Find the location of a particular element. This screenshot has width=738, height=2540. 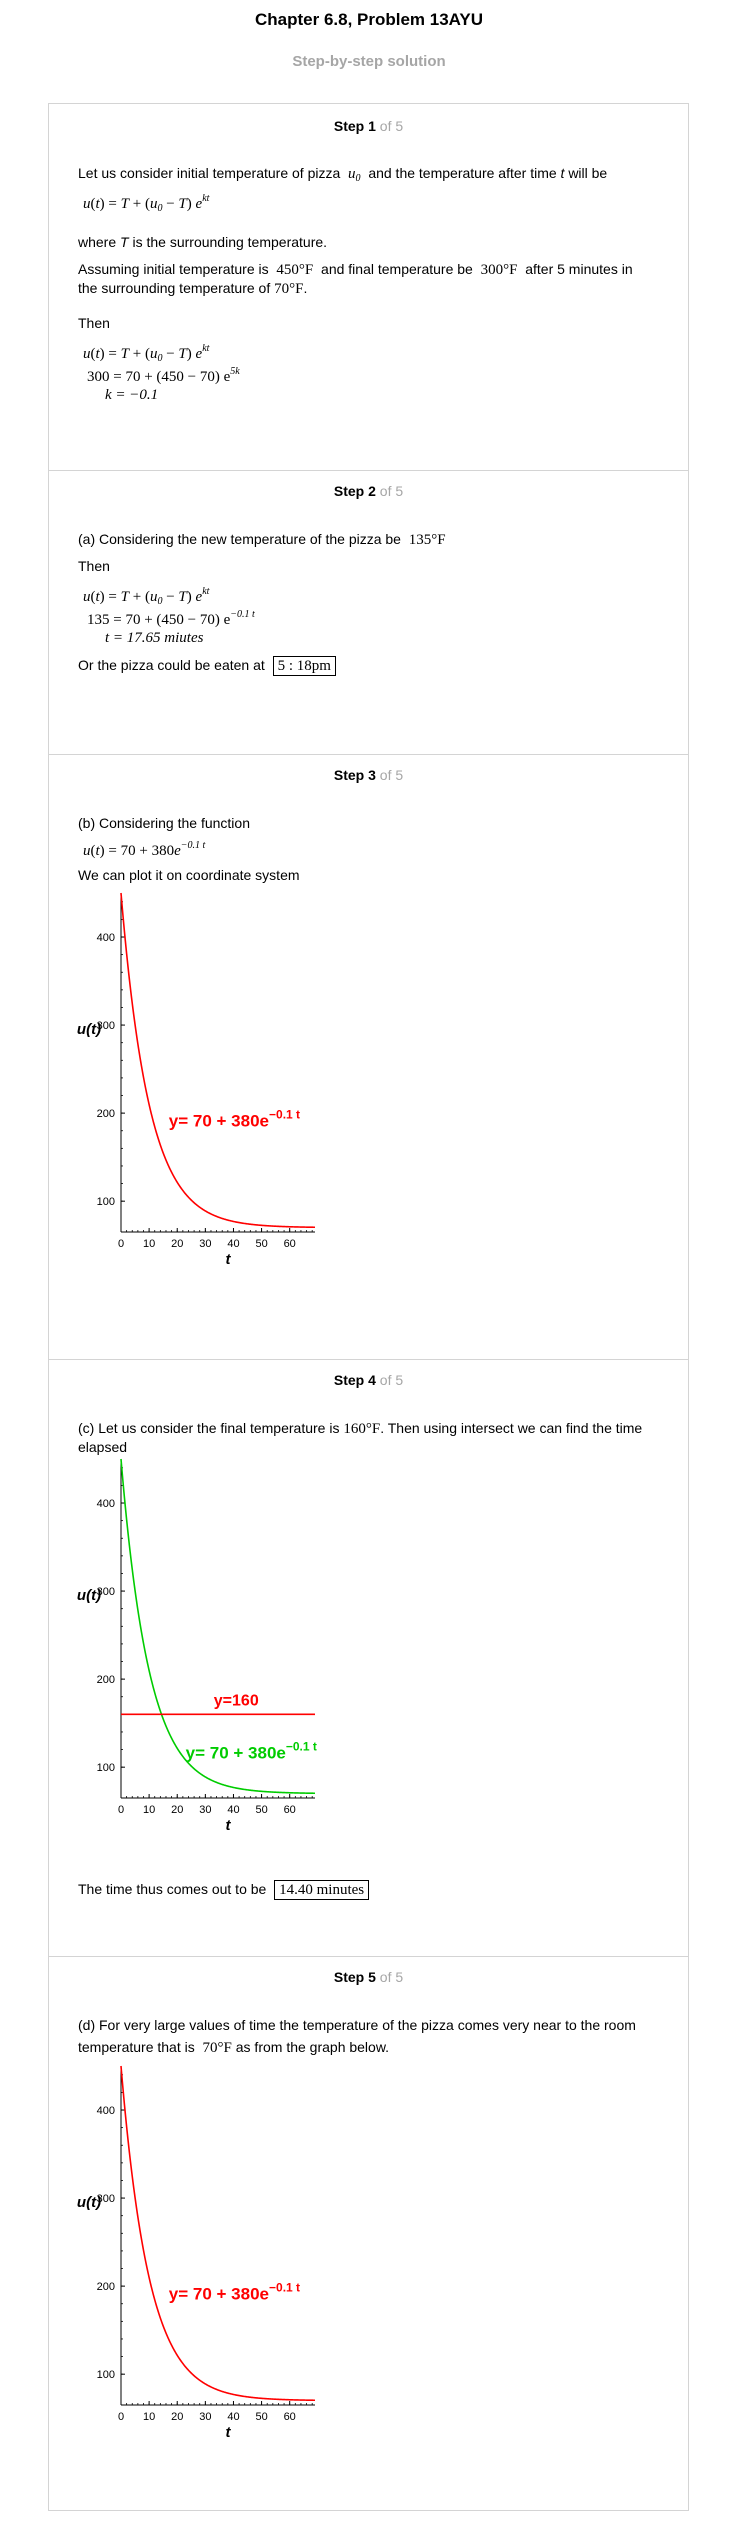

step-2-then: Then is located at coordinates (94, 566).